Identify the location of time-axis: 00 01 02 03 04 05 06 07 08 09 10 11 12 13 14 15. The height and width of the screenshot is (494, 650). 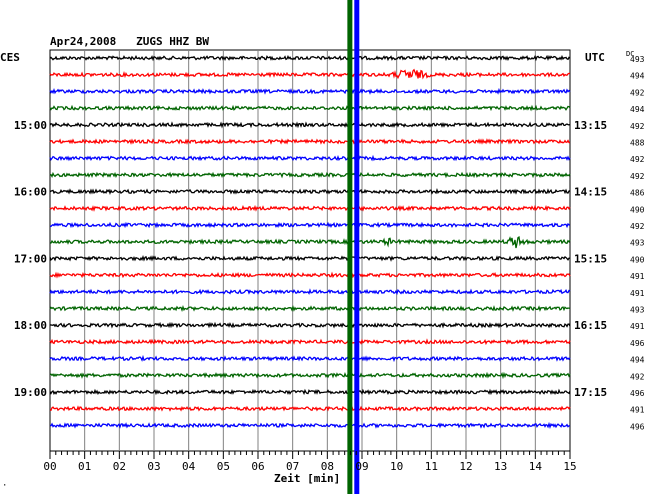
(310, 462).